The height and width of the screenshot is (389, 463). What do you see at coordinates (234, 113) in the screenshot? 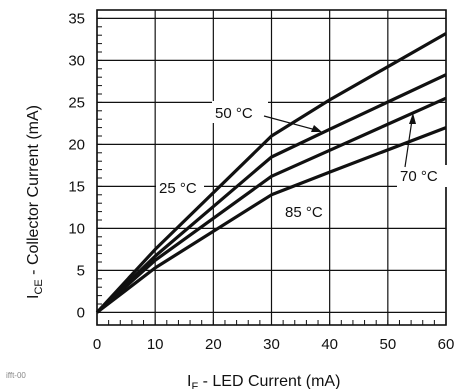
I see `annotation-50c: 50 °C` at bounding box center [234, 113].